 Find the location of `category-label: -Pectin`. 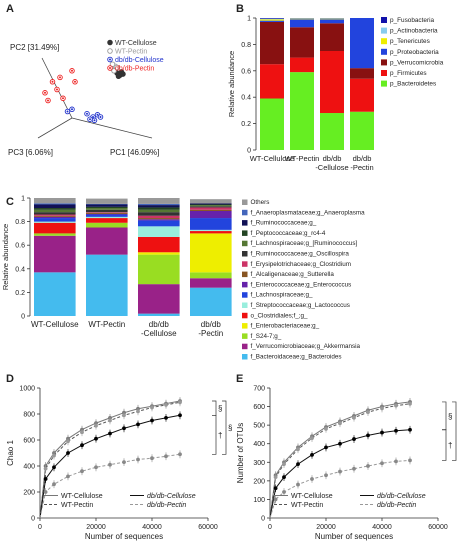

category-label: -Pectin is located at coordinates (361, 167).